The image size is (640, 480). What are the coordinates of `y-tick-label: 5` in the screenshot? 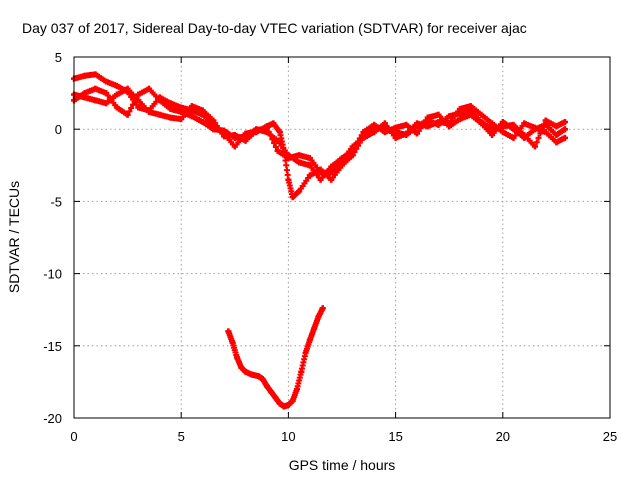 It's located at (58, 57).